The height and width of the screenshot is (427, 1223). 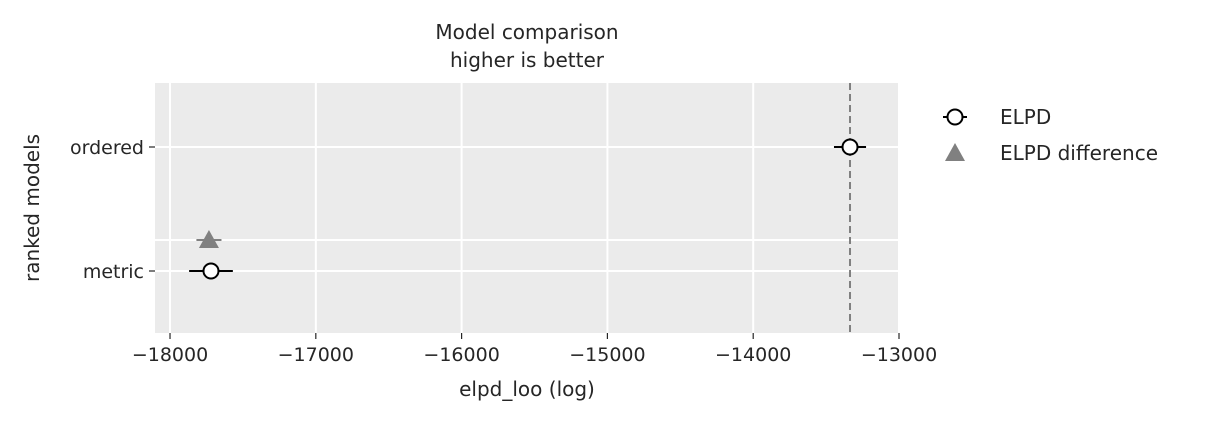 What do you see at coordinates (107, 148) in the screenshot?
I see `y-tick-label-ordered: ordered` at bounding box center [107, 148].